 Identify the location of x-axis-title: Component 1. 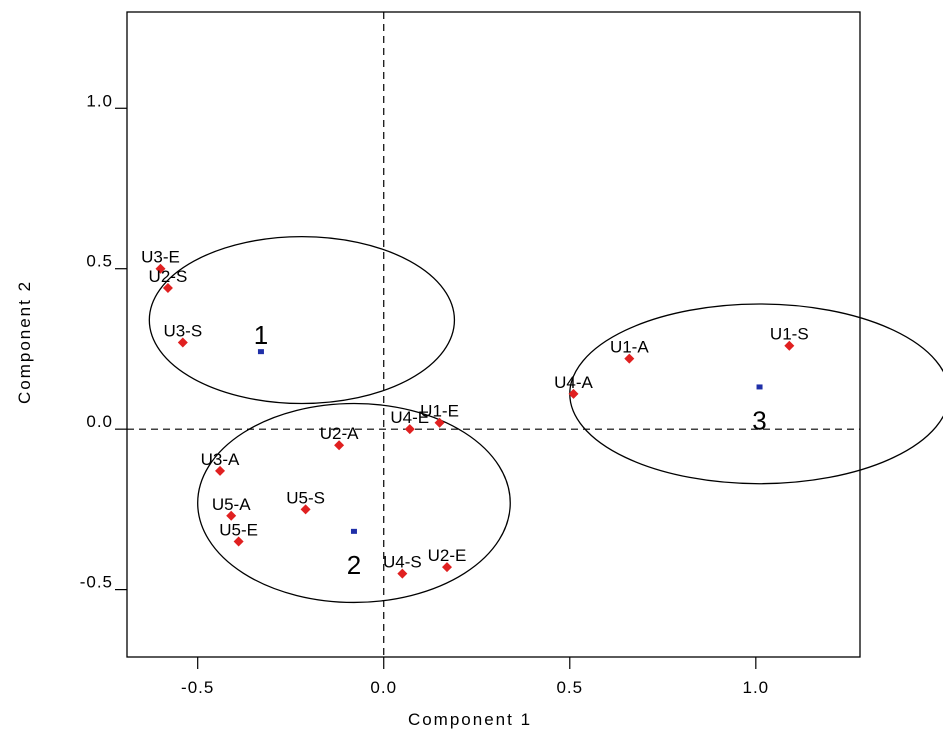
(470, 719).